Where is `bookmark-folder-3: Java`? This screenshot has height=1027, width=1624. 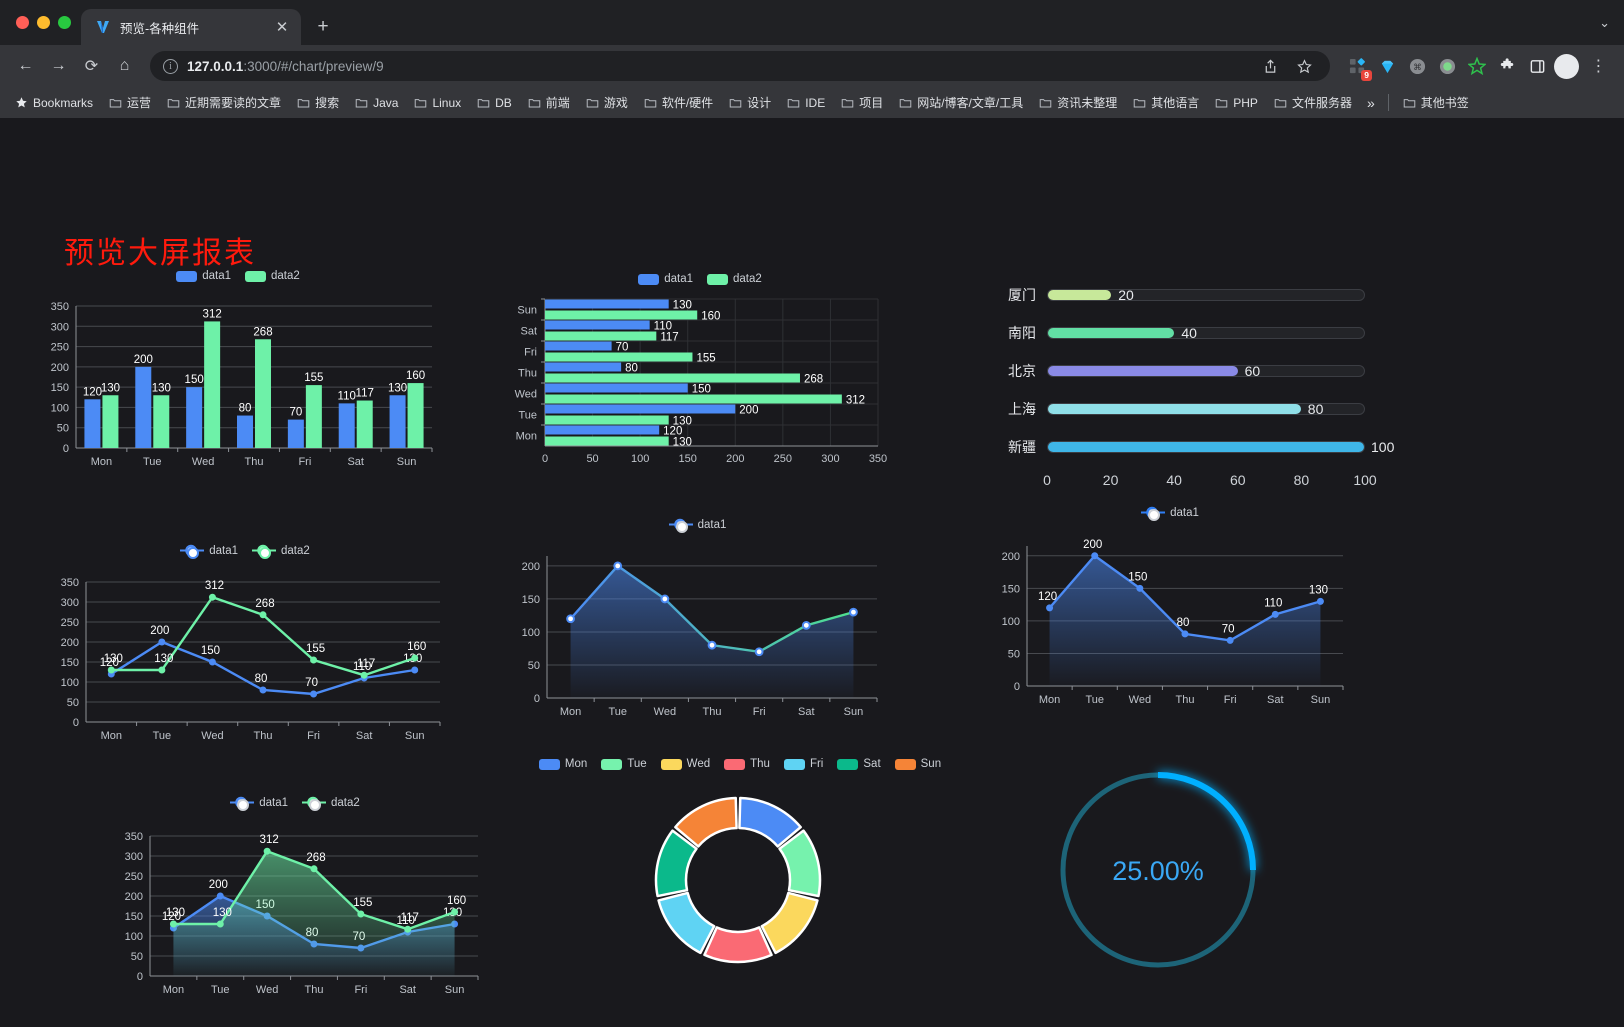
bookmark-folder-3: Java is located at coordinates (376, 103).